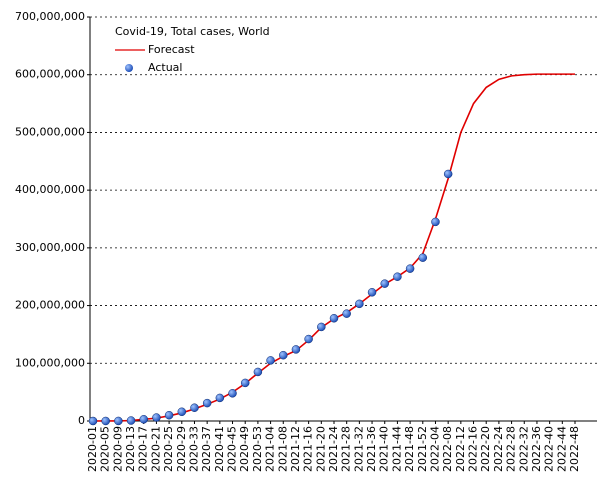 This screenshot has height=484, width=605. I want to click on x-tick-label: 2021-48, so click(409, 449).